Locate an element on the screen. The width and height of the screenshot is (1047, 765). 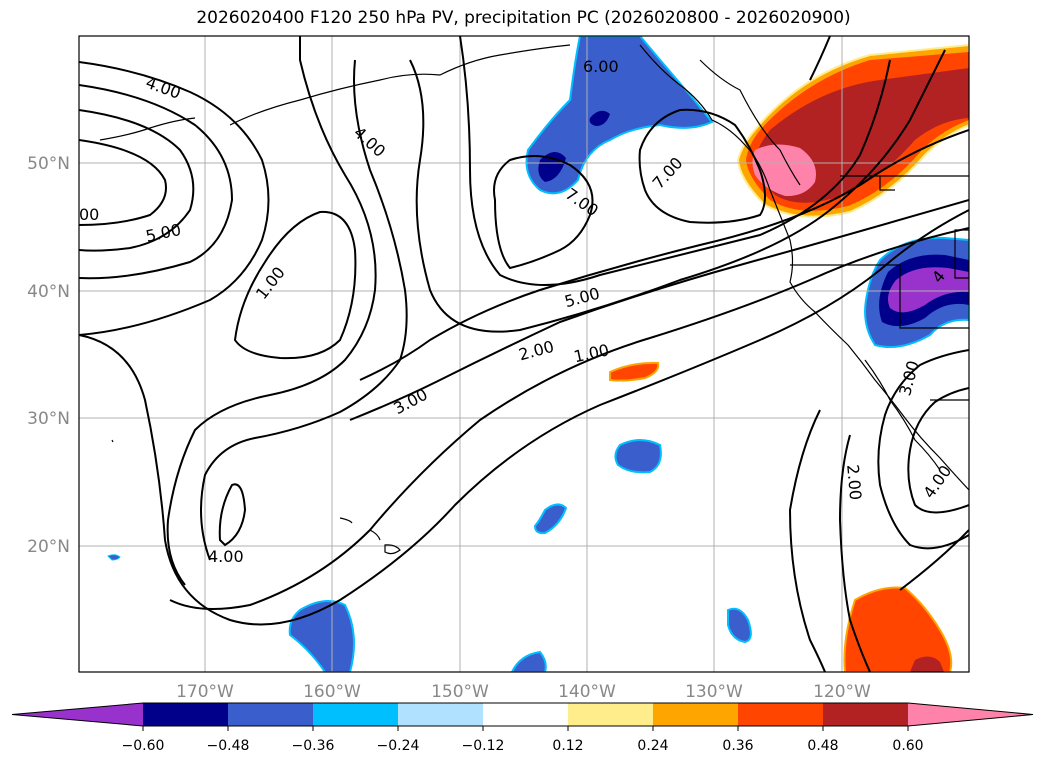
neg-center-west-us is located at coordinates (928, 290).